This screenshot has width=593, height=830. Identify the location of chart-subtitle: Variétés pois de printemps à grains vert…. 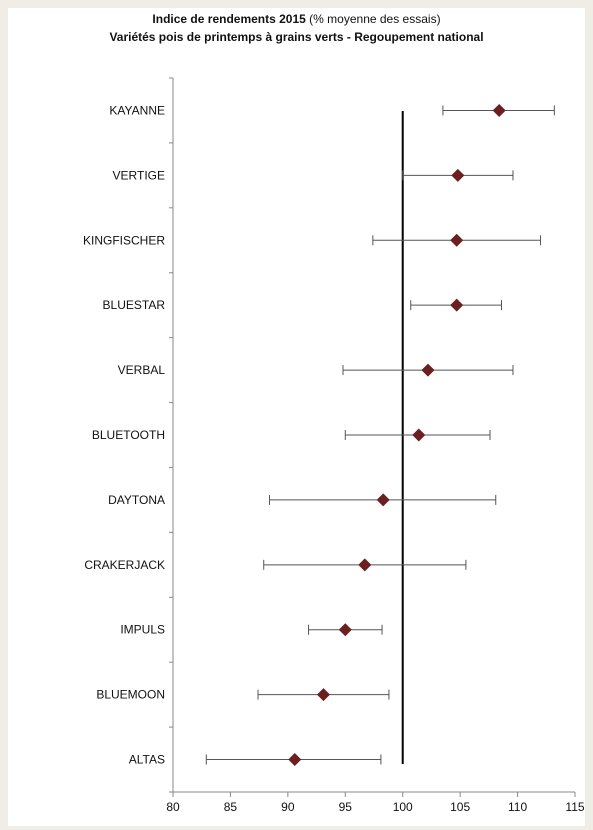
(296, 37).